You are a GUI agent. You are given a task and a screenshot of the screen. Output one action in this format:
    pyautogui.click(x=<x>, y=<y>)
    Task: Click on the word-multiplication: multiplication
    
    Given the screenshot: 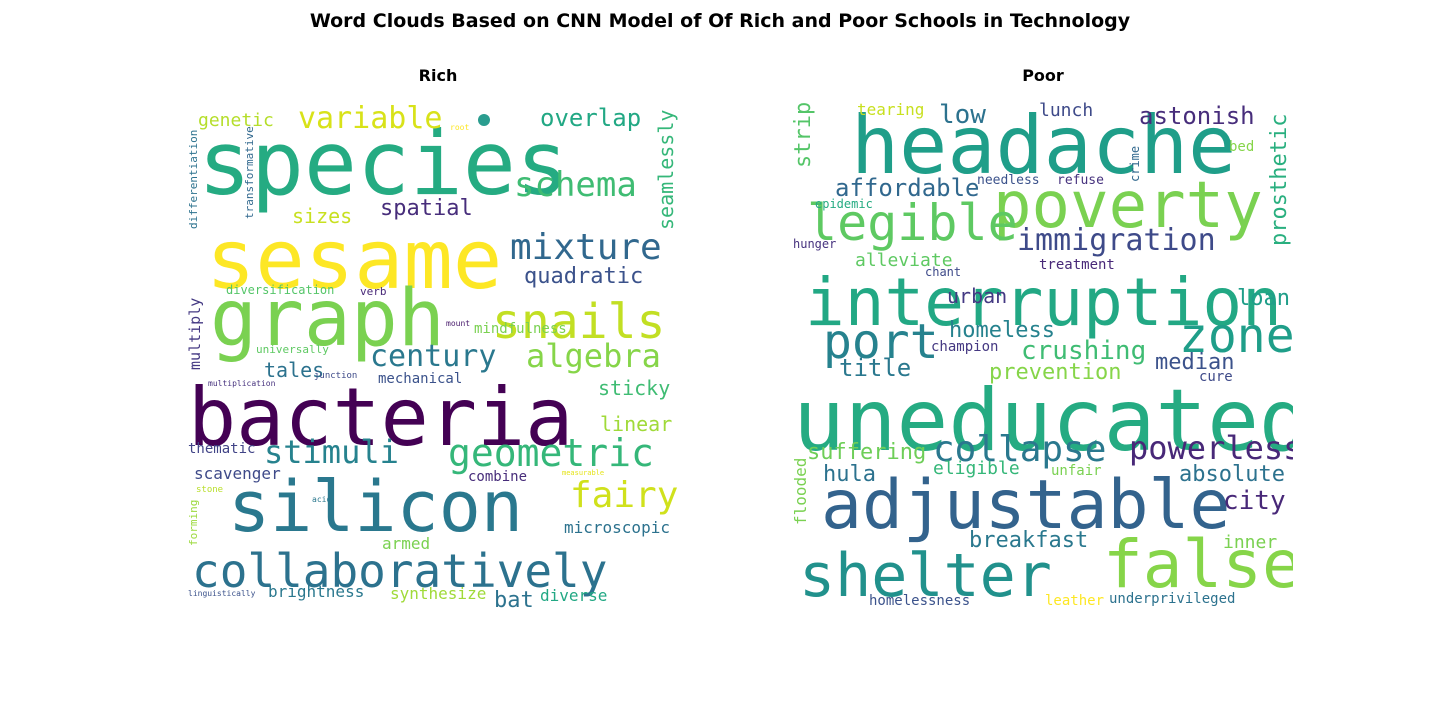 What is the action you would take?
    pyautogui.click(x=242, y=383)
    